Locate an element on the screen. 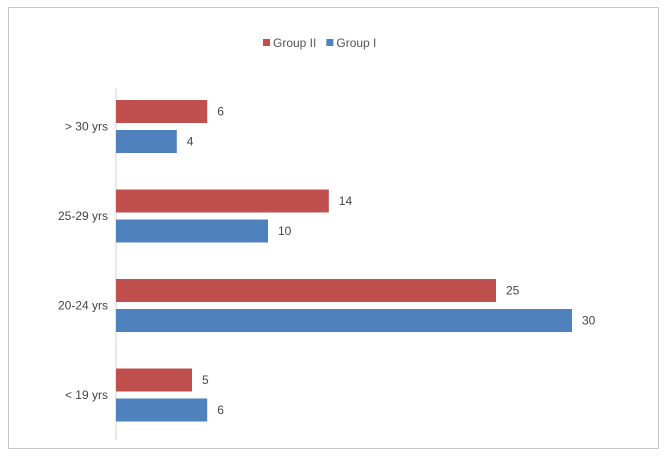  legend-label-1: Group II is located at coordinates (294, 43).